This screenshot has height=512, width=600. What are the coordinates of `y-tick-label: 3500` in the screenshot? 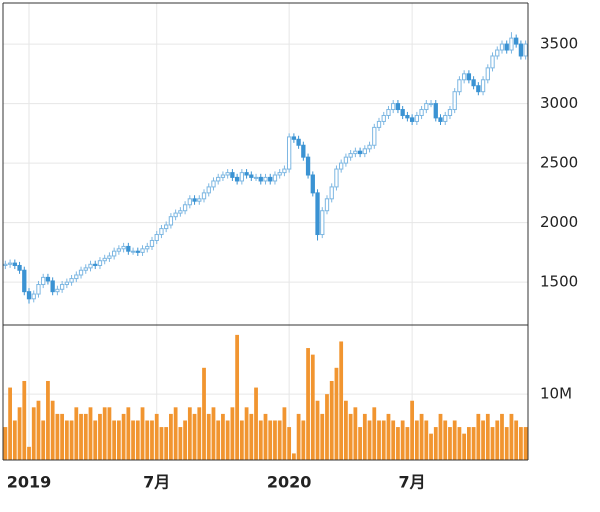 It's located at (559, 44).